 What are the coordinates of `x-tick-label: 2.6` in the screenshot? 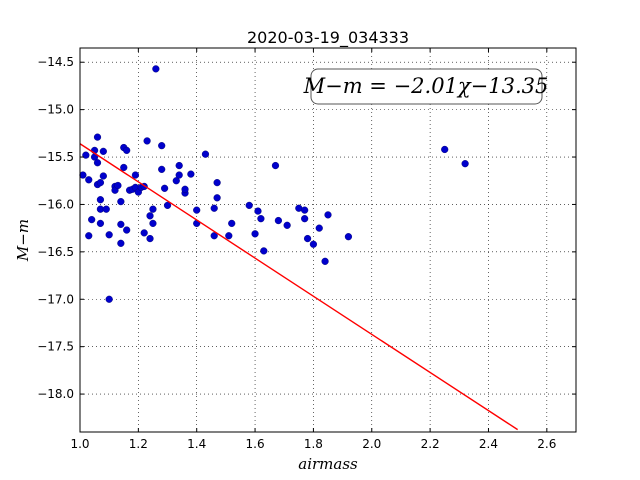 It's located at (546, 444).